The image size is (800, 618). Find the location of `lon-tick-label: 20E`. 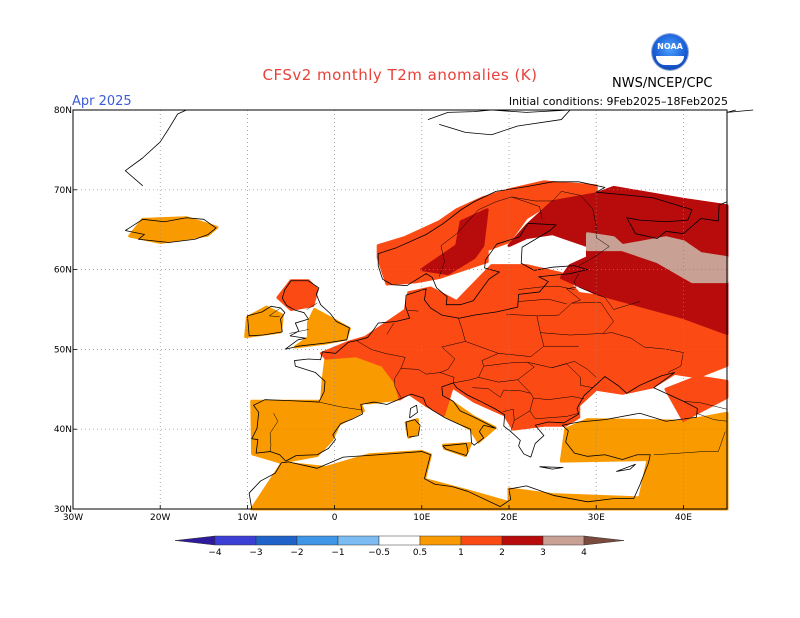

lon-tick-label: 20E is located at coordinates (508, 518).